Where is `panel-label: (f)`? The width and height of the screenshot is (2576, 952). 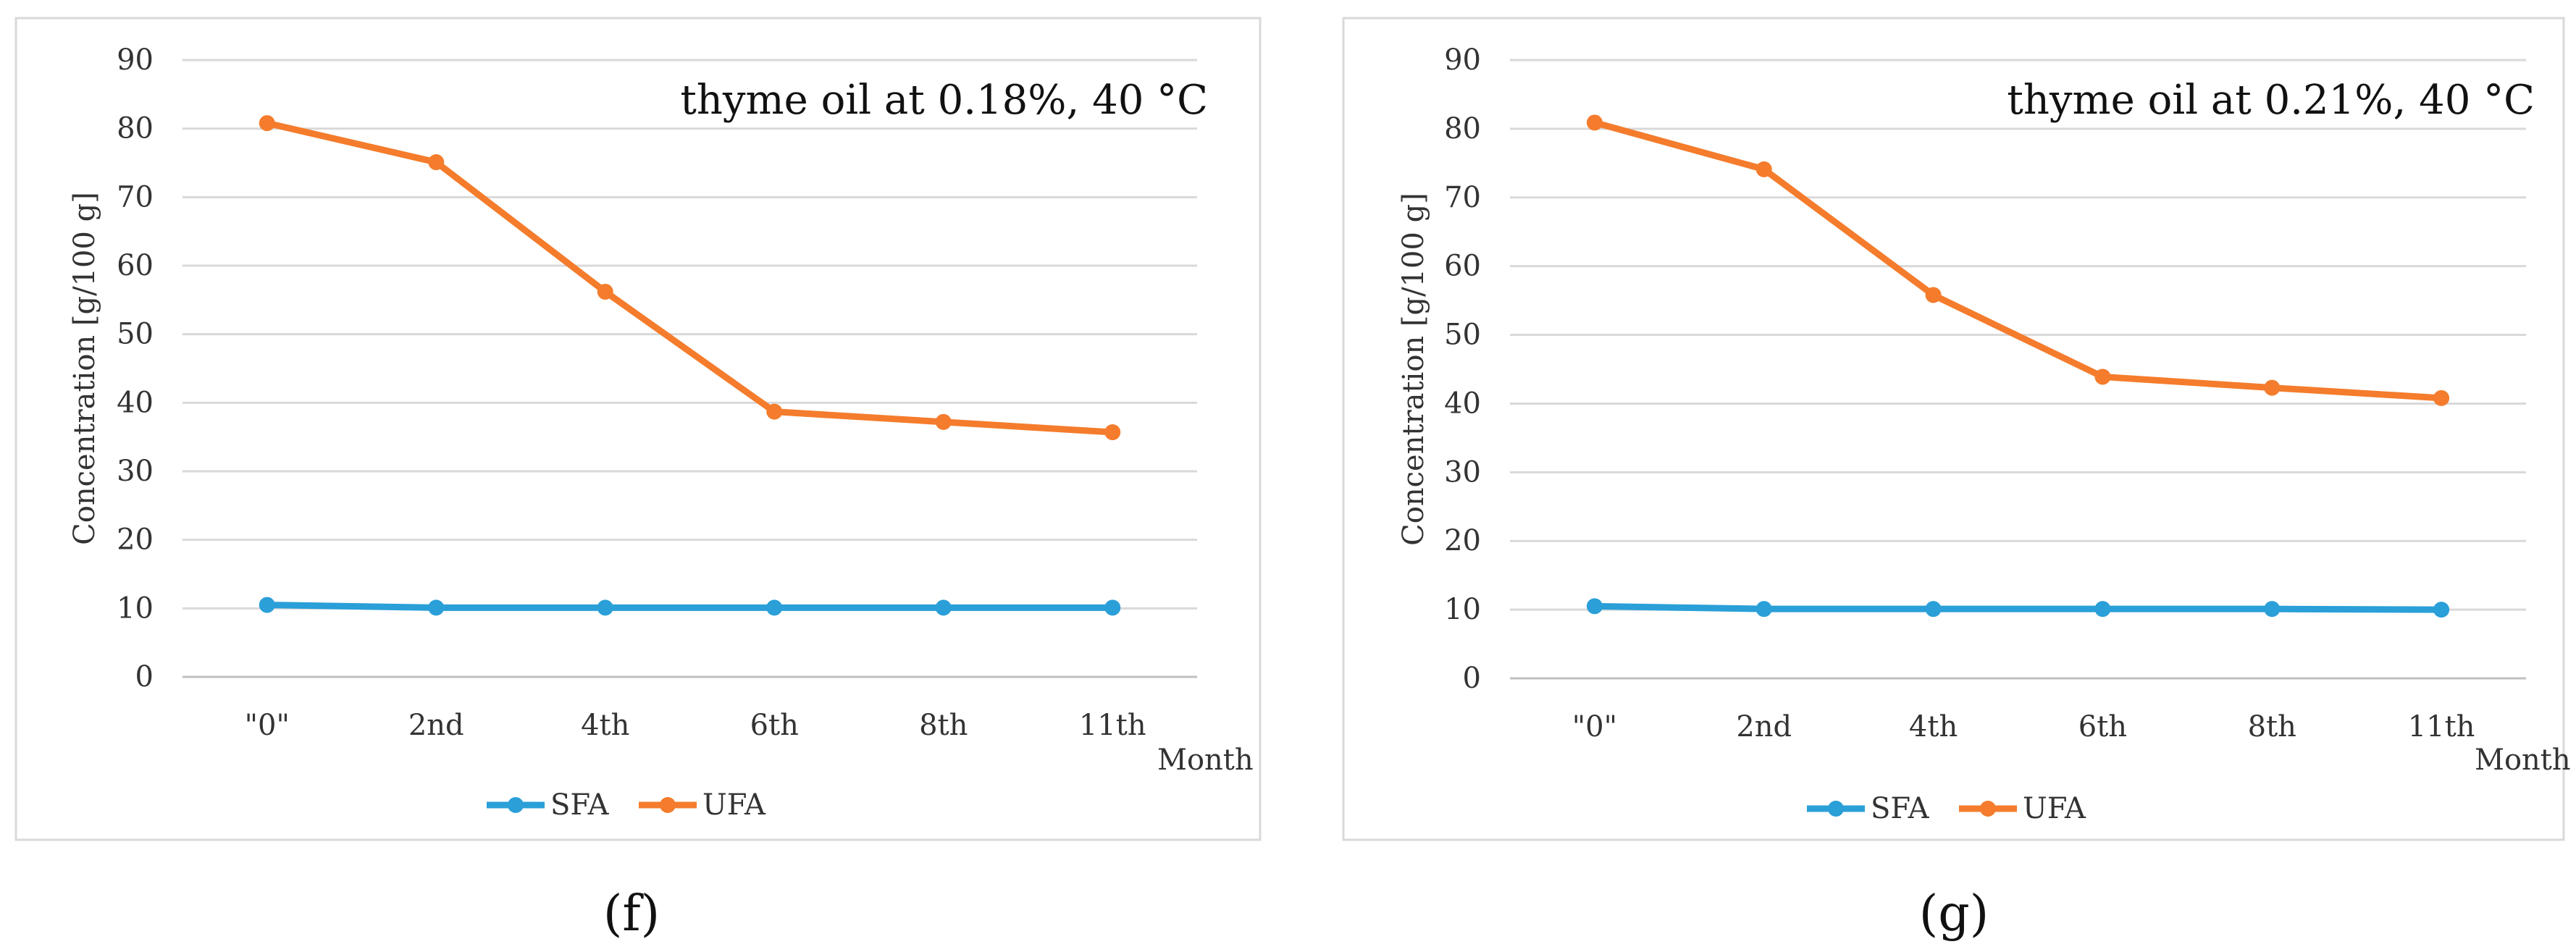
panel-label: (f) is located at coordinates (631, 914).